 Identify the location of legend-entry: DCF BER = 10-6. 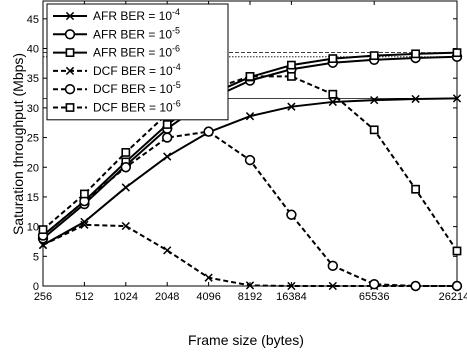
(117, 107).